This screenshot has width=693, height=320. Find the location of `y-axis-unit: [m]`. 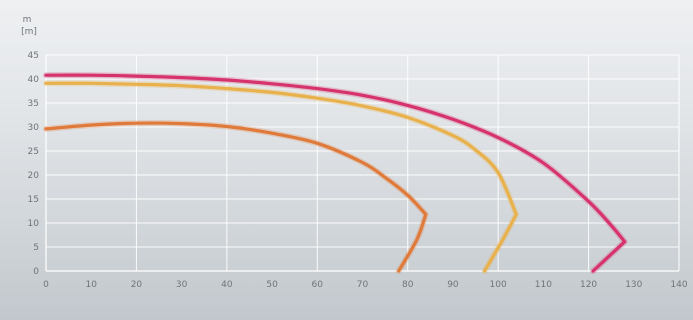

y-axis-unit: [m] is located at coordinates (29, 32).